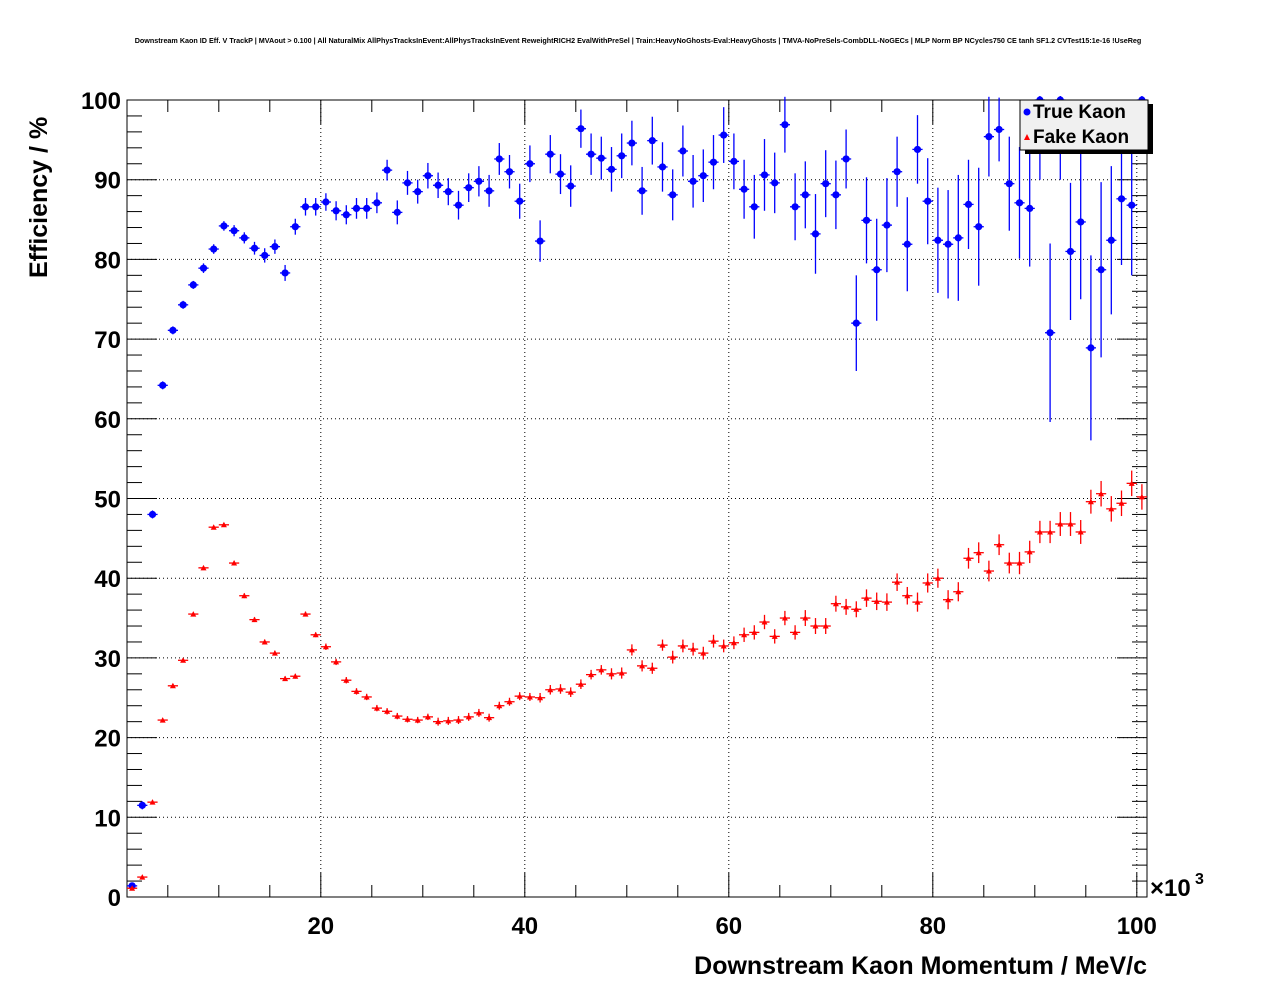  Describe the element at coordinates (107, 181) in the screenshot. I see `y-tick-label: 90` at that location.